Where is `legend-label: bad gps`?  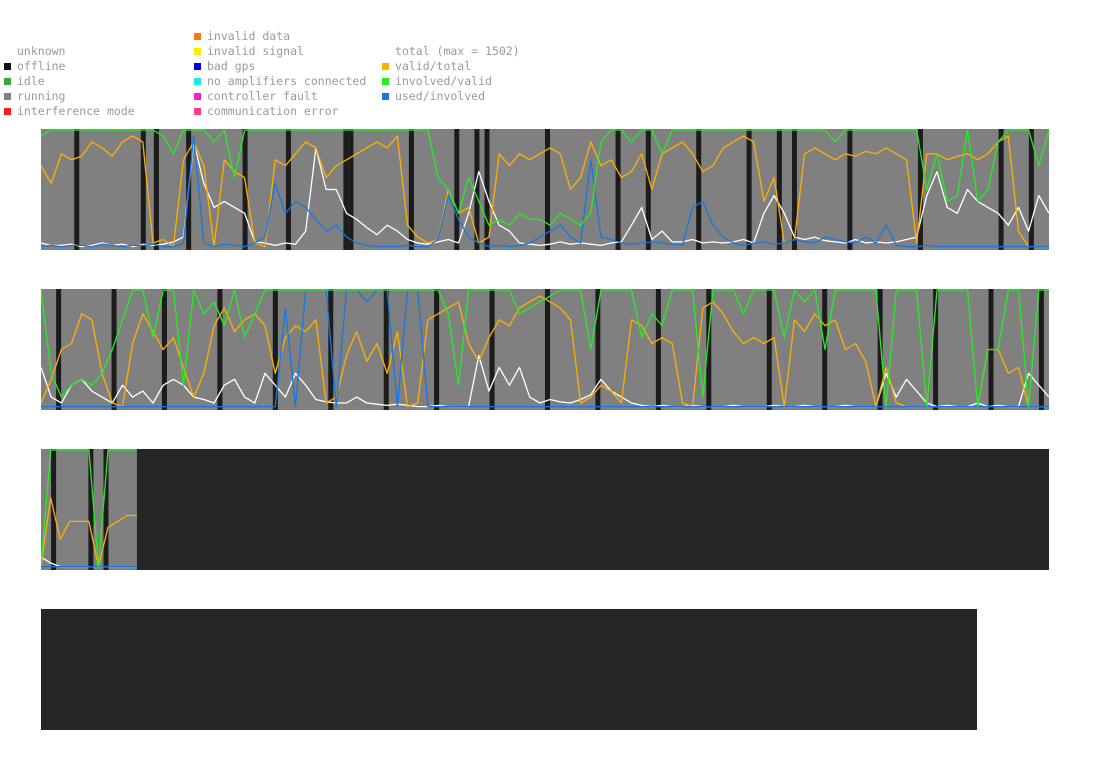
legend-label: bad gps is located at coordinates (231, 66).